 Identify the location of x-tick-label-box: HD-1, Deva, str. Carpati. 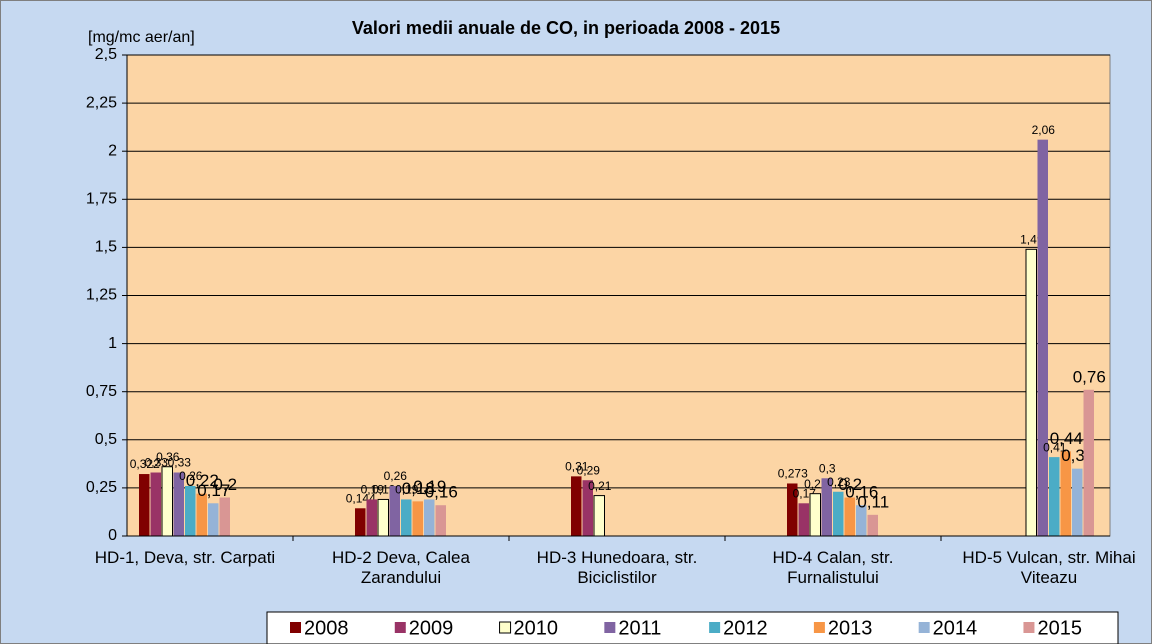
(185, 557).